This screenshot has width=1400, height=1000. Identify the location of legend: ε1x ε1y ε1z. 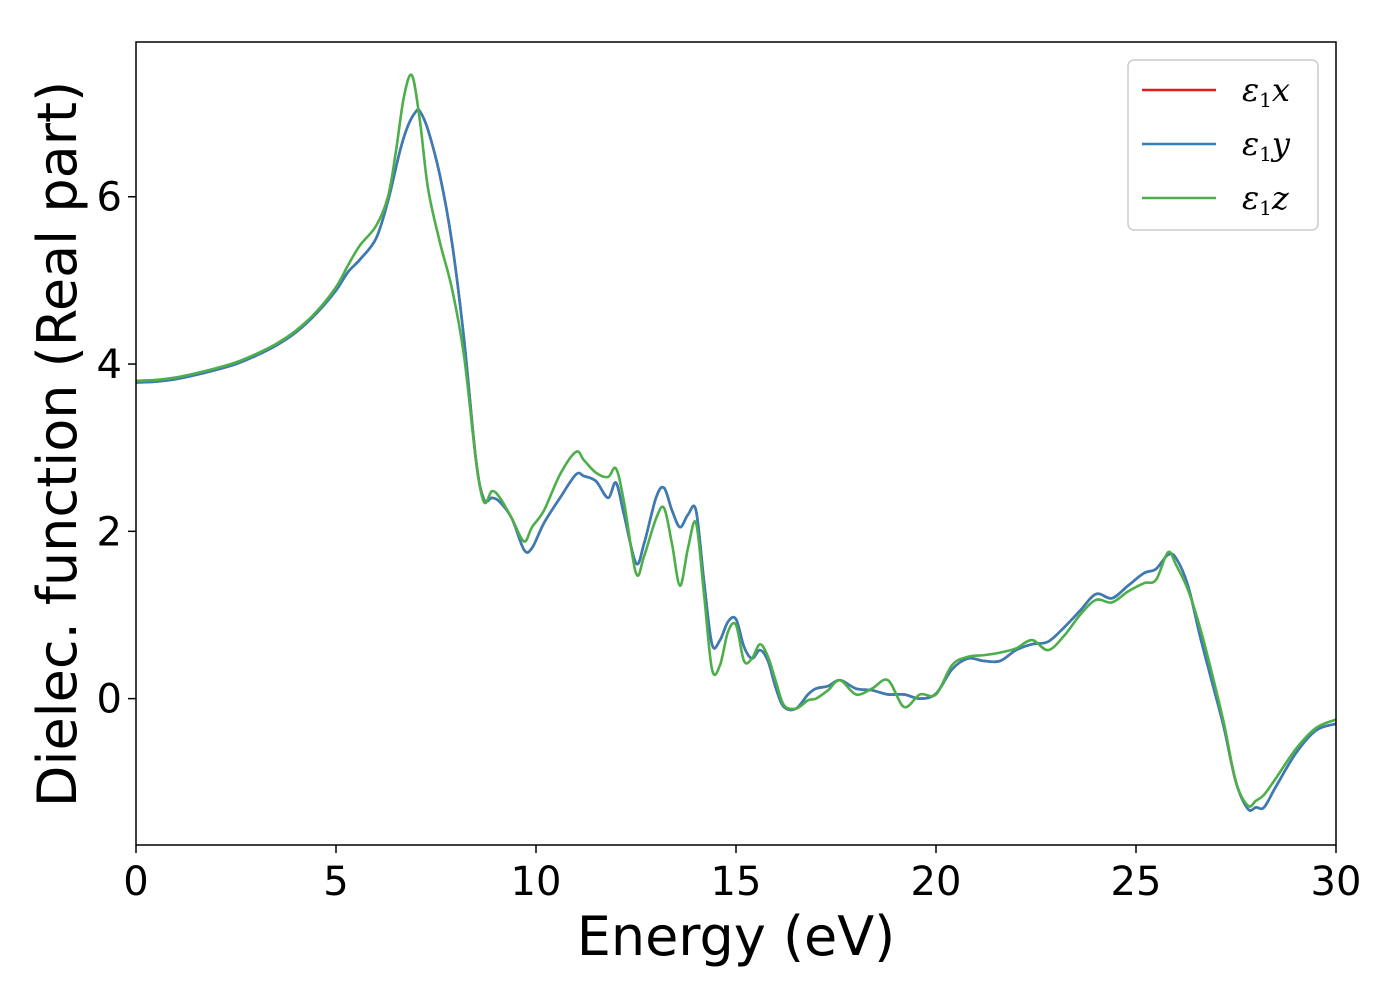
(1223, 145).